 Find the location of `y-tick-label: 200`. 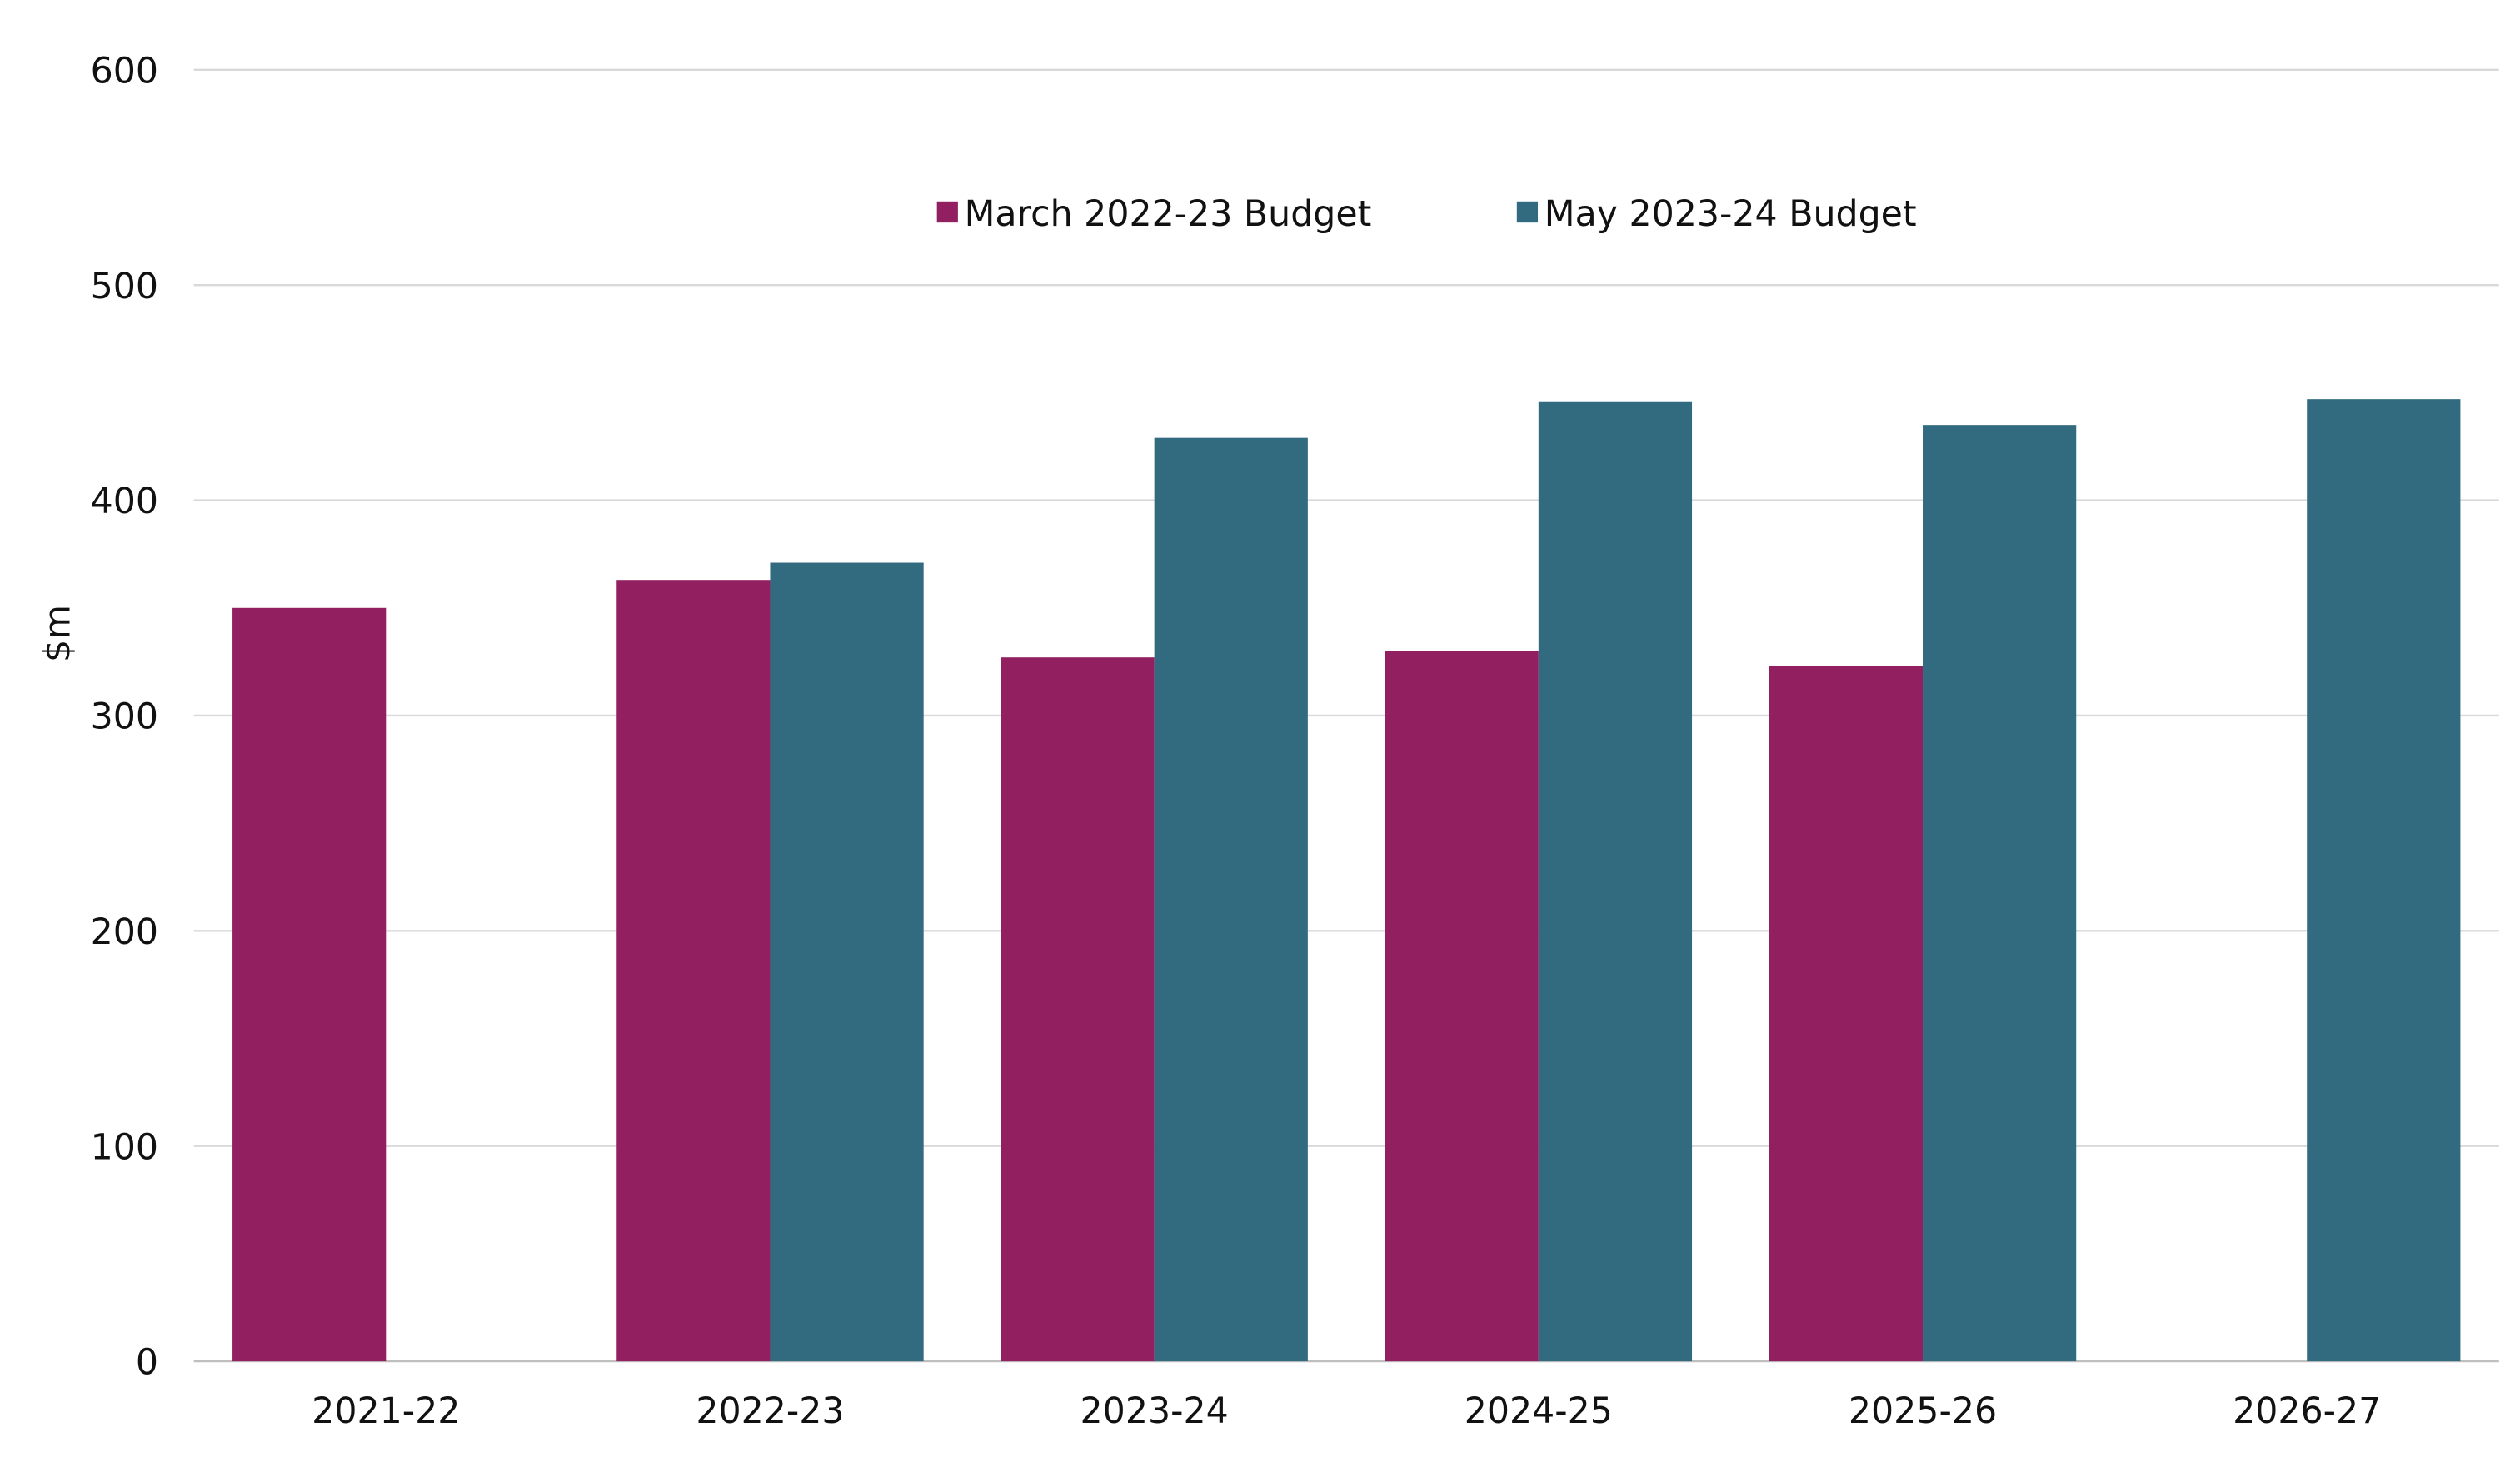

y-tick-label: 200 is located at coordinates (124, 932).